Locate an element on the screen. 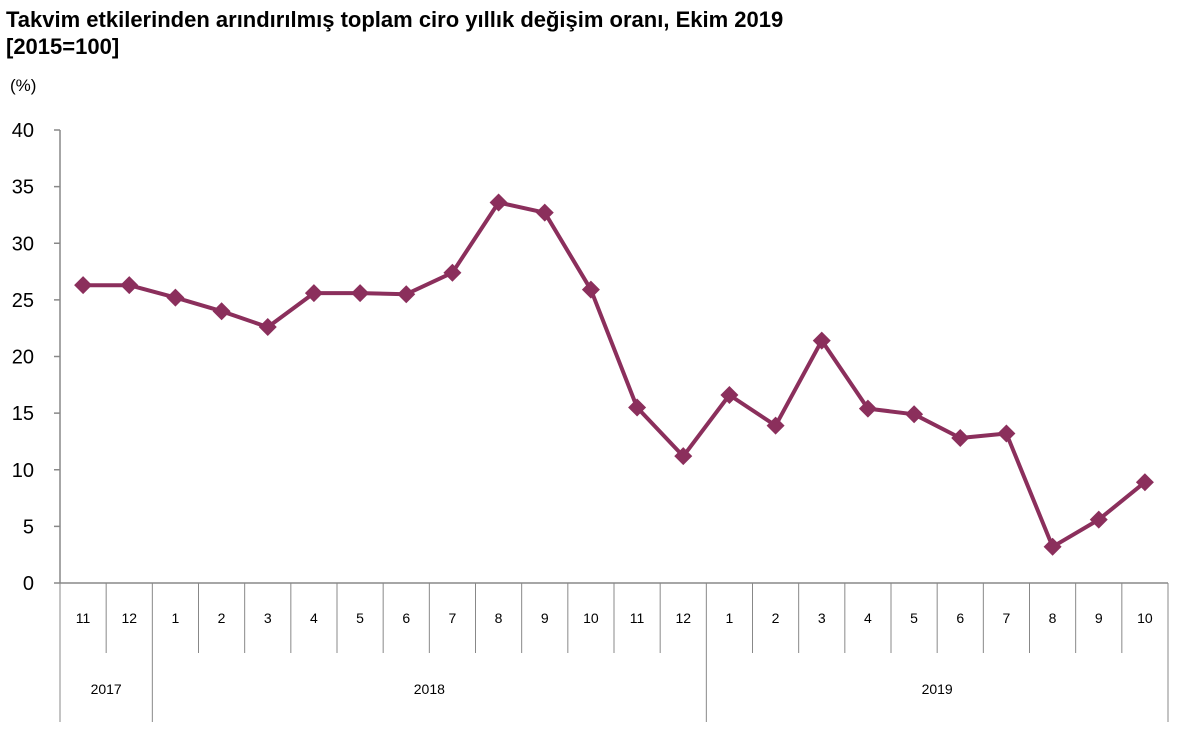 This screenshot has width=1200, height=753. y-tick-label: 10 is located at coordinates (23, 471).